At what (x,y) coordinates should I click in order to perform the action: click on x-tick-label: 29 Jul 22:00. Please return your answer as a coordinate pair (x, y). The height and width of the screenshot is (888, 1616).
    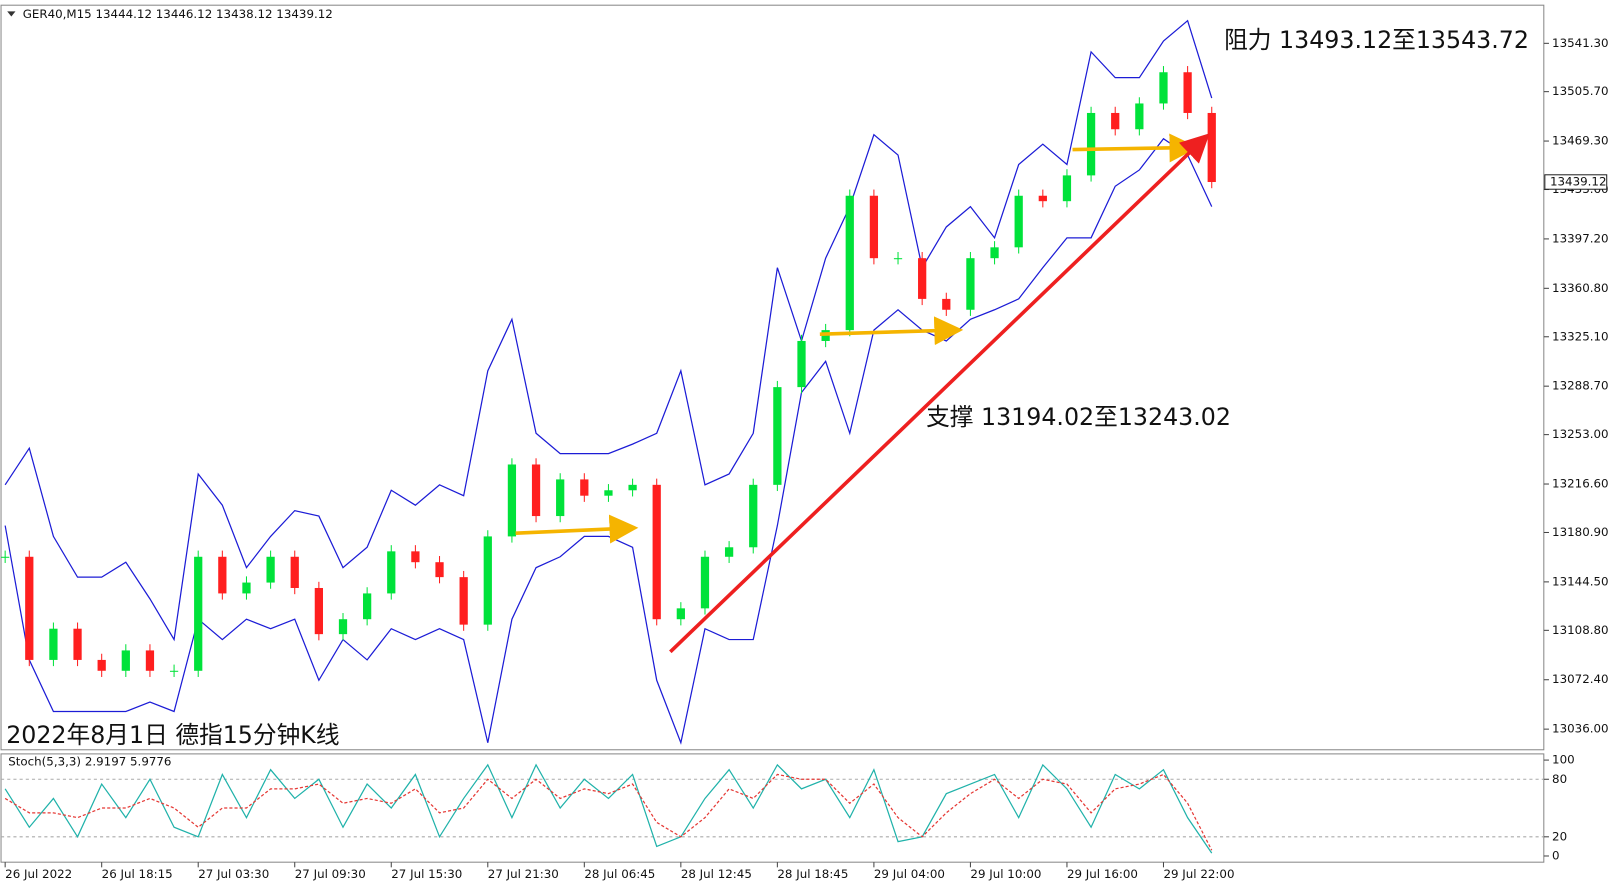
    Looking at the image, I should click on (1198, 874).